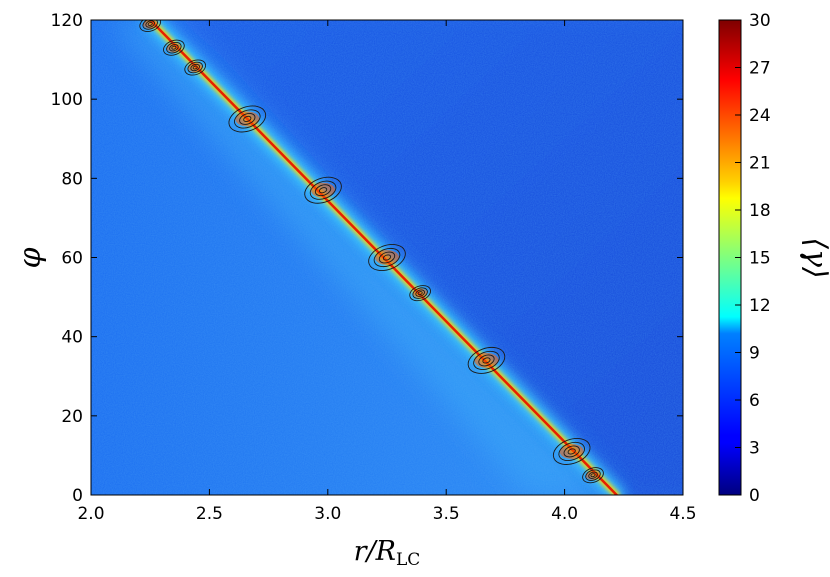 Image resolution: width=830 pixels, height=577 pixels. I want to click on colorbar-tick-label: 6, so click(754, 401).